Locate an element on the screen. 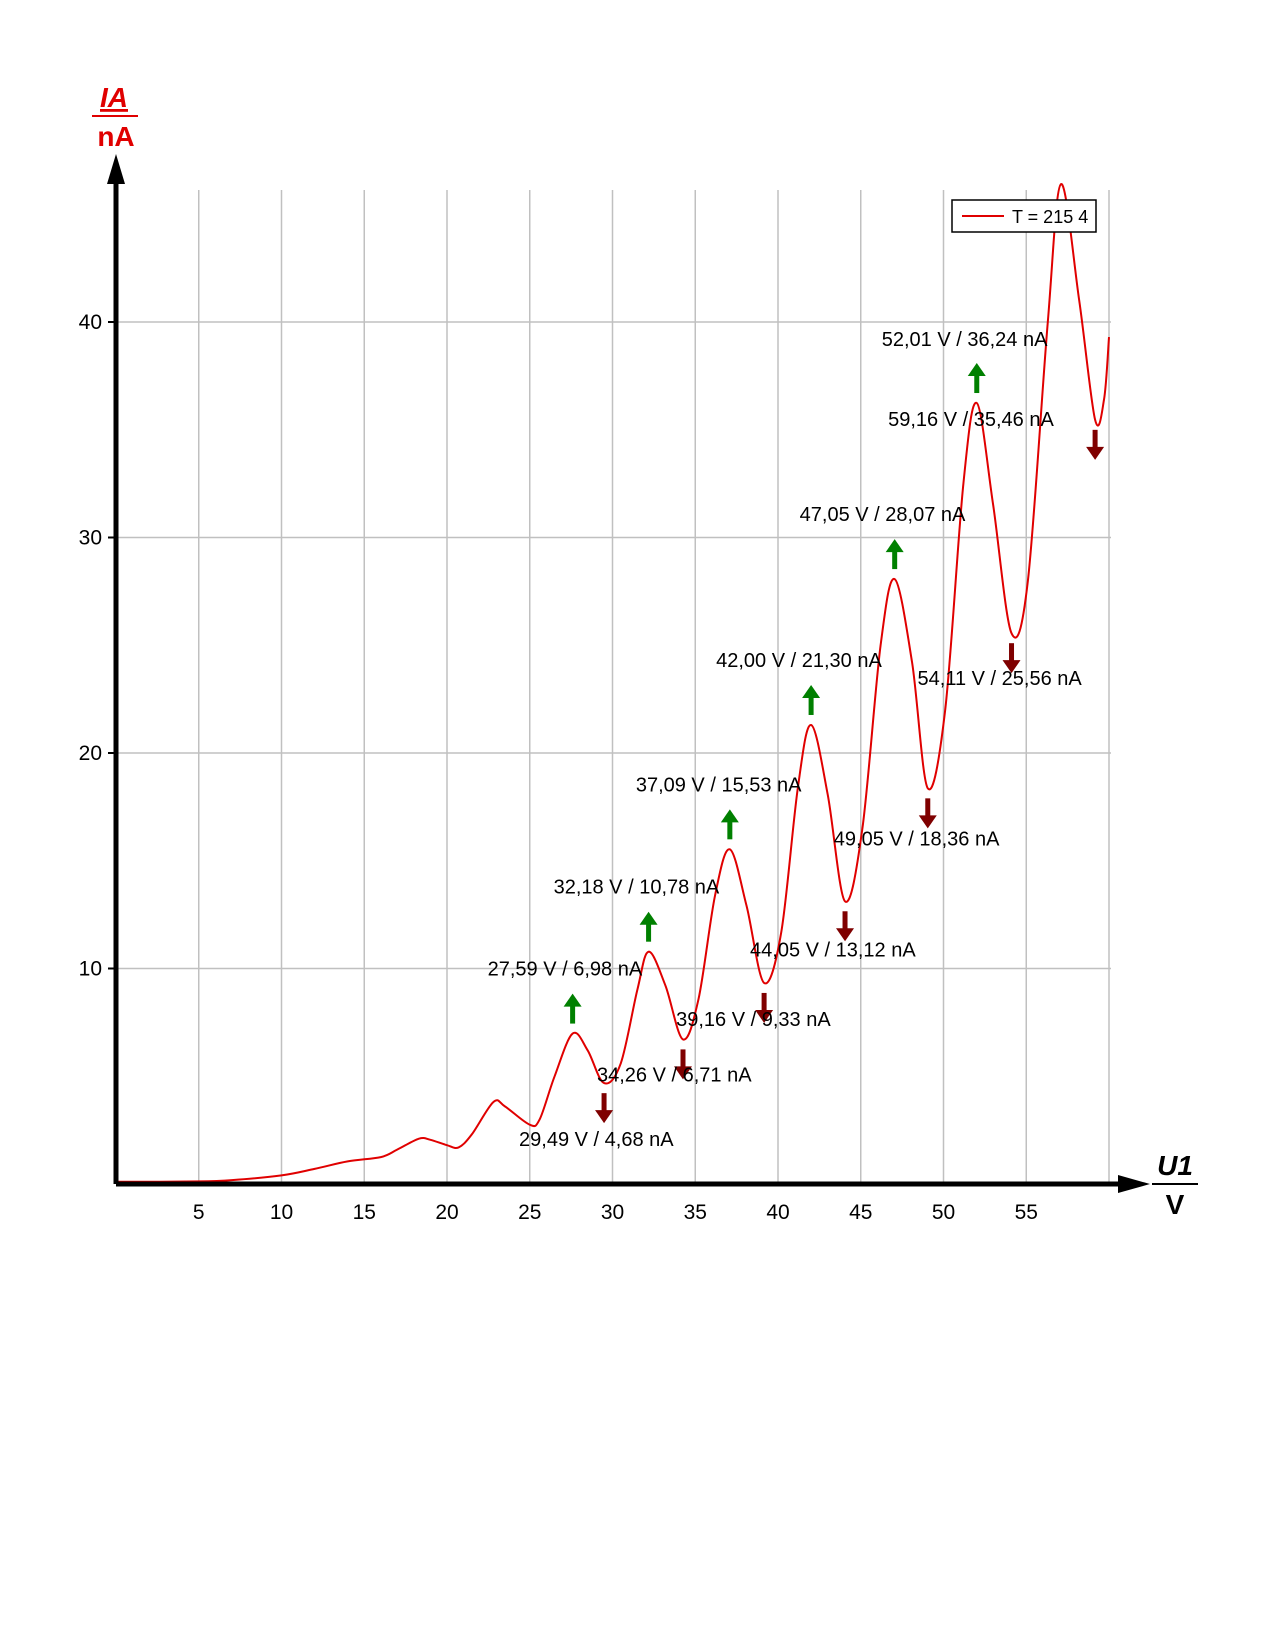 This screenshot has width=1275, height=1650. y-tick-label: 10 is located at coordinates (90, 969).